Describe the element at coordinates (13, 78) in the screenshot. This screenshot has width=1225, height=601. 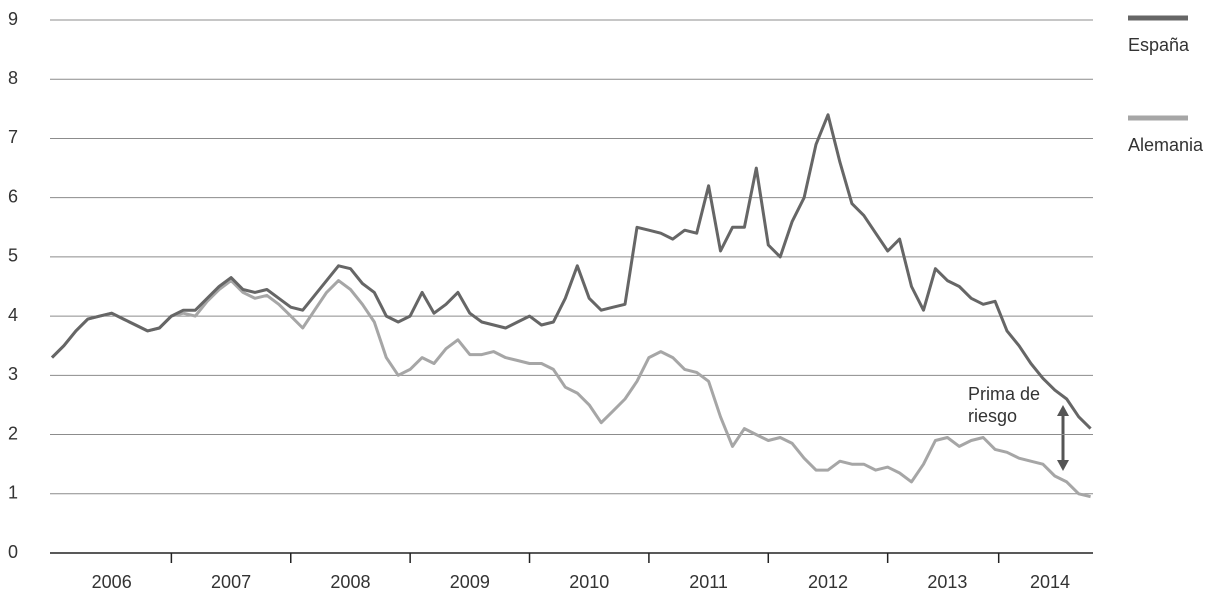
I see `y-tick-label: 8` at that location.